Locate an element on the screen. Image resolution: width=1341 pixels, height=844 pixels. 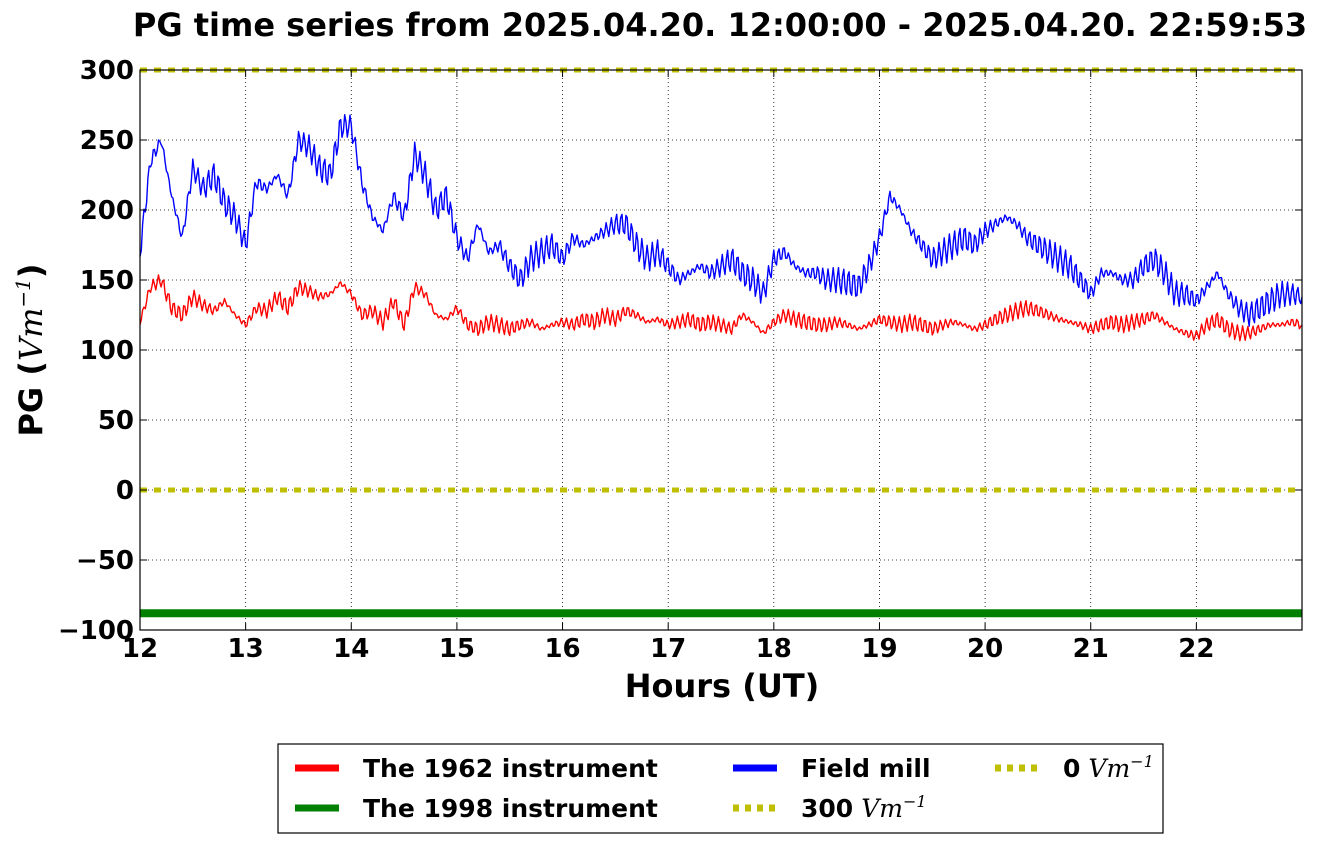
y-tick-label: 300 is located at coordinates (107, 71).